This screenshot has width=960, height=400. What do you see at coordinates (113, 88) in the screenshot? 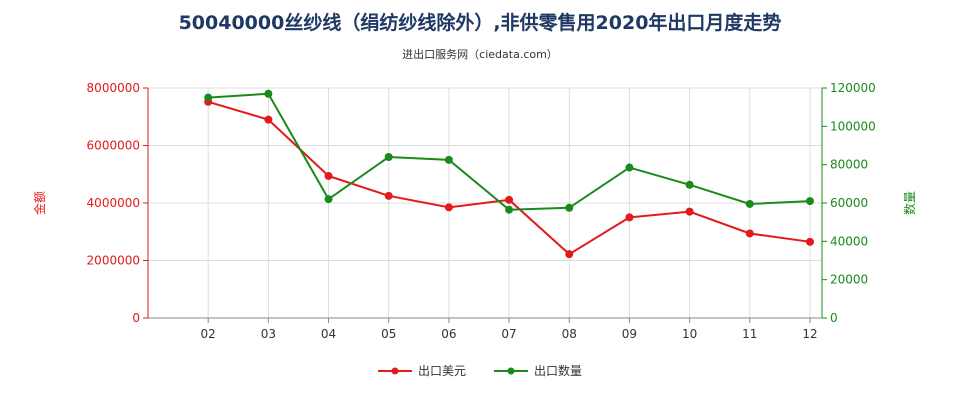
I see `y-tick-label-left: 8000000` at bounding box center [113, 88].